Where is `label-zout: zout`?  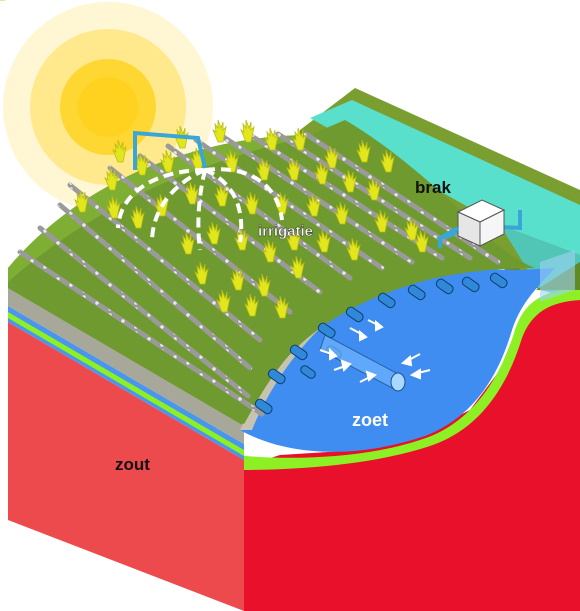 label-zout: zout is located at coordinates (132, 464).